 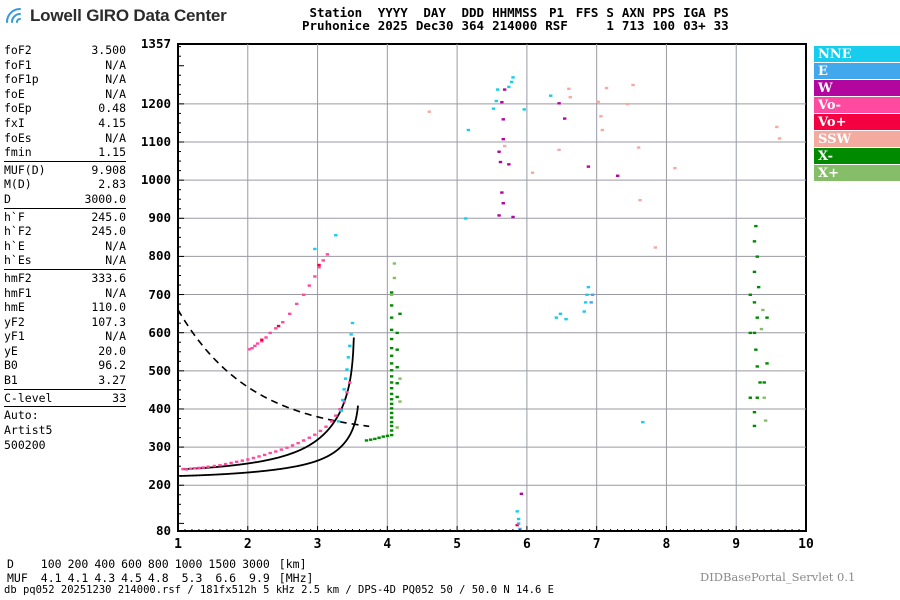 What do you see at coordinates (108, 169) in the screenshot?
I see `param-value: 9.908` at bounding box center [108, 169].